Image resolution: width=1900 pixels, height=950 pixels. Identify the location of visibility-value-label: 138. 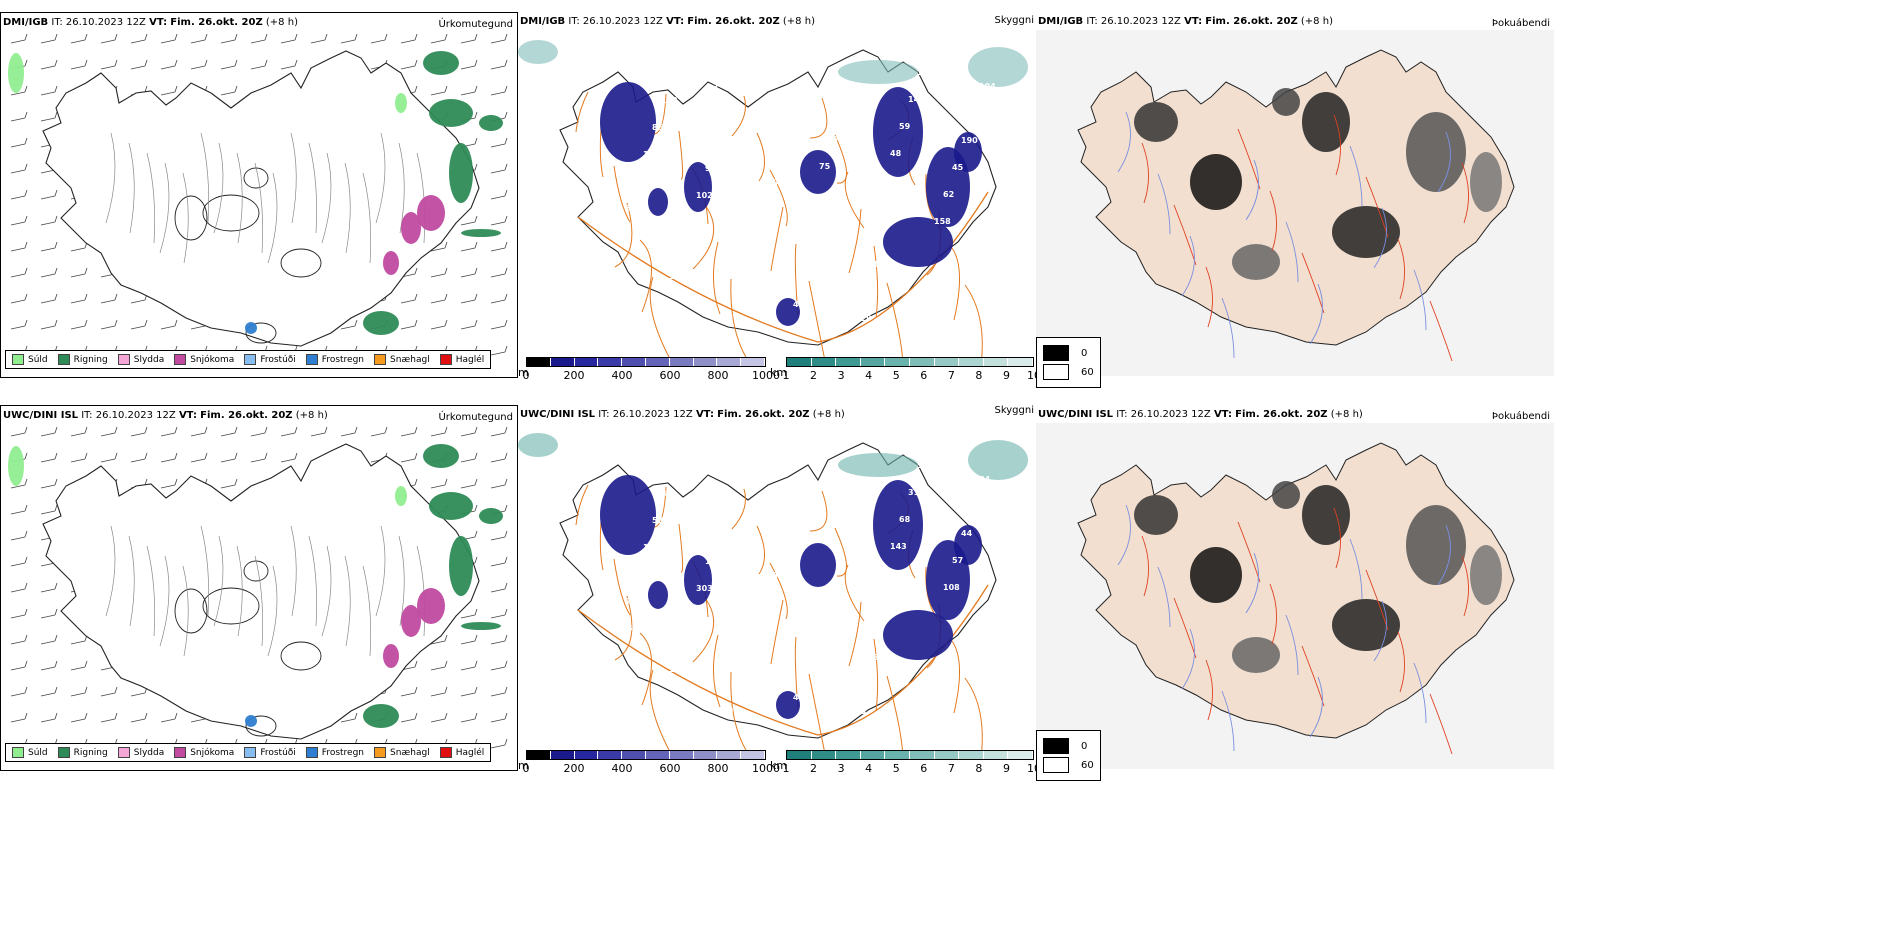
(775, 575).